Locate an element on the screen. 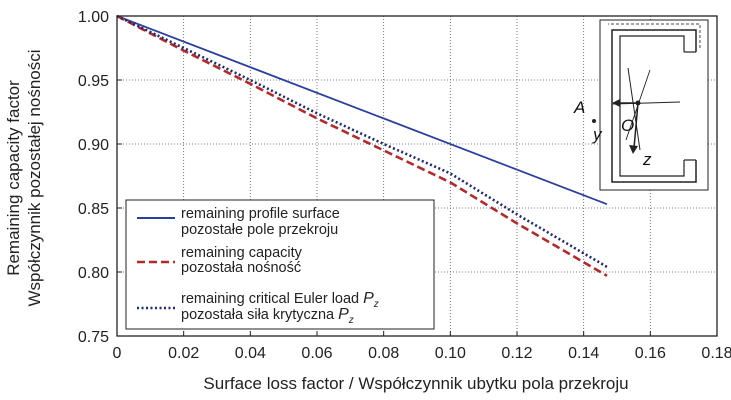 This screenshot has height=400, width=731. y-tick-label: 1.00 is located at coordinates (93, 17).